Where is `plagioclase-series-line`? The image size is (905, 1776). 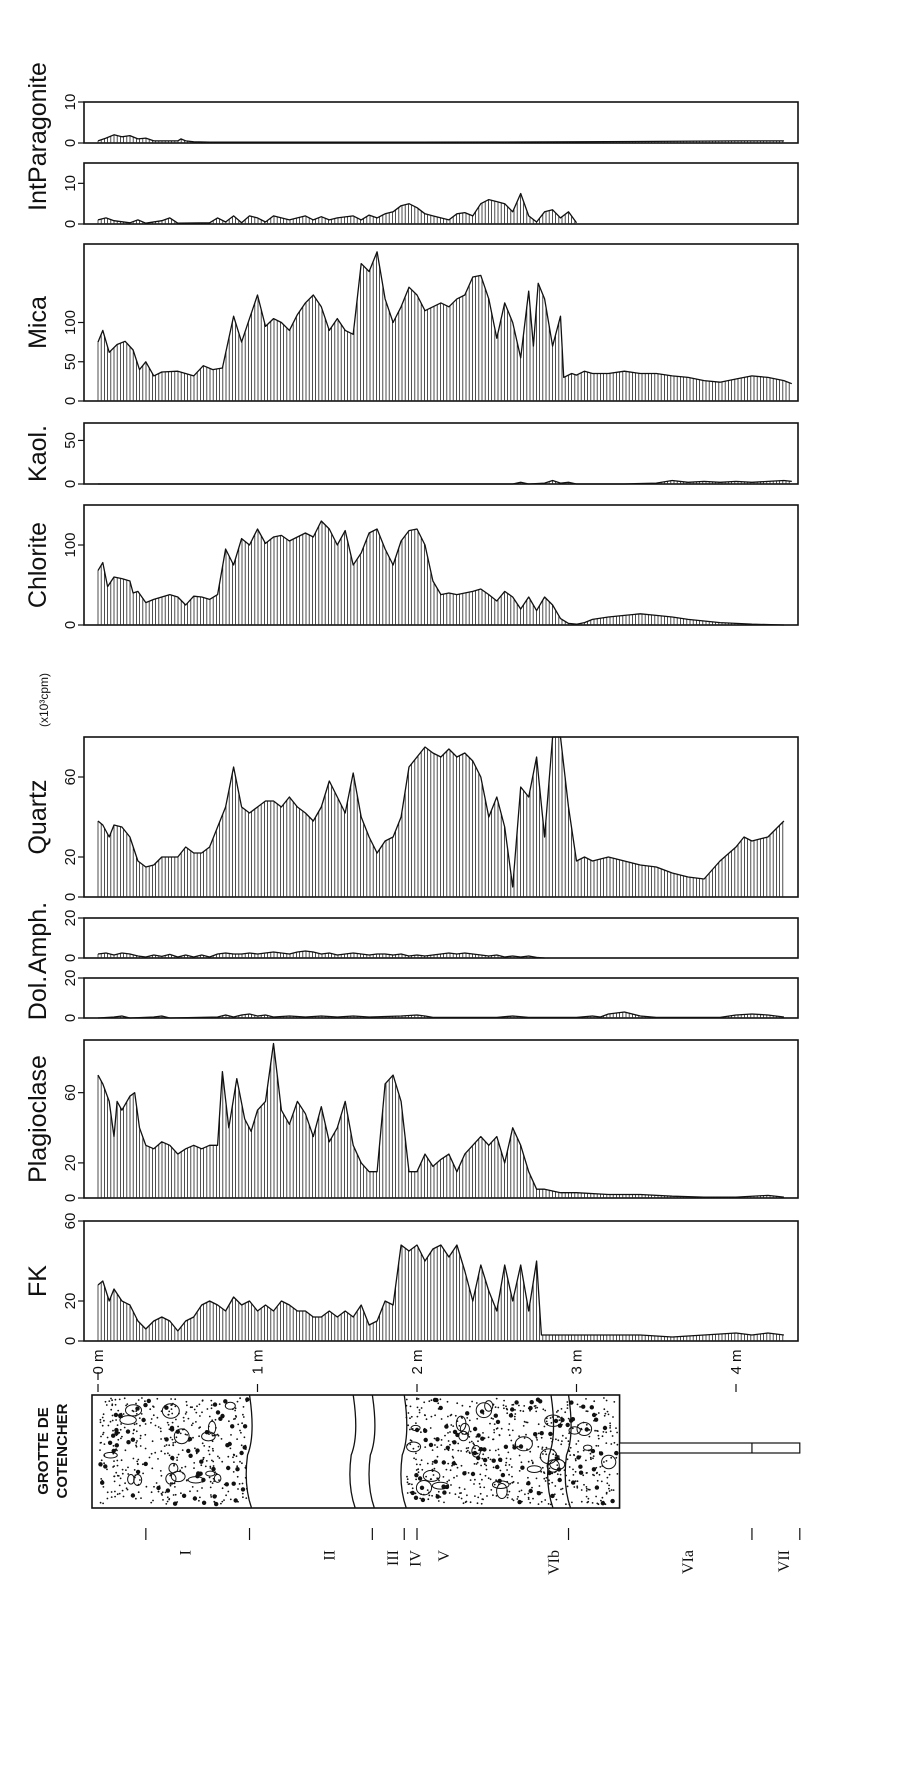
plagioclase-series-line is located at coordinates (440, 1120).